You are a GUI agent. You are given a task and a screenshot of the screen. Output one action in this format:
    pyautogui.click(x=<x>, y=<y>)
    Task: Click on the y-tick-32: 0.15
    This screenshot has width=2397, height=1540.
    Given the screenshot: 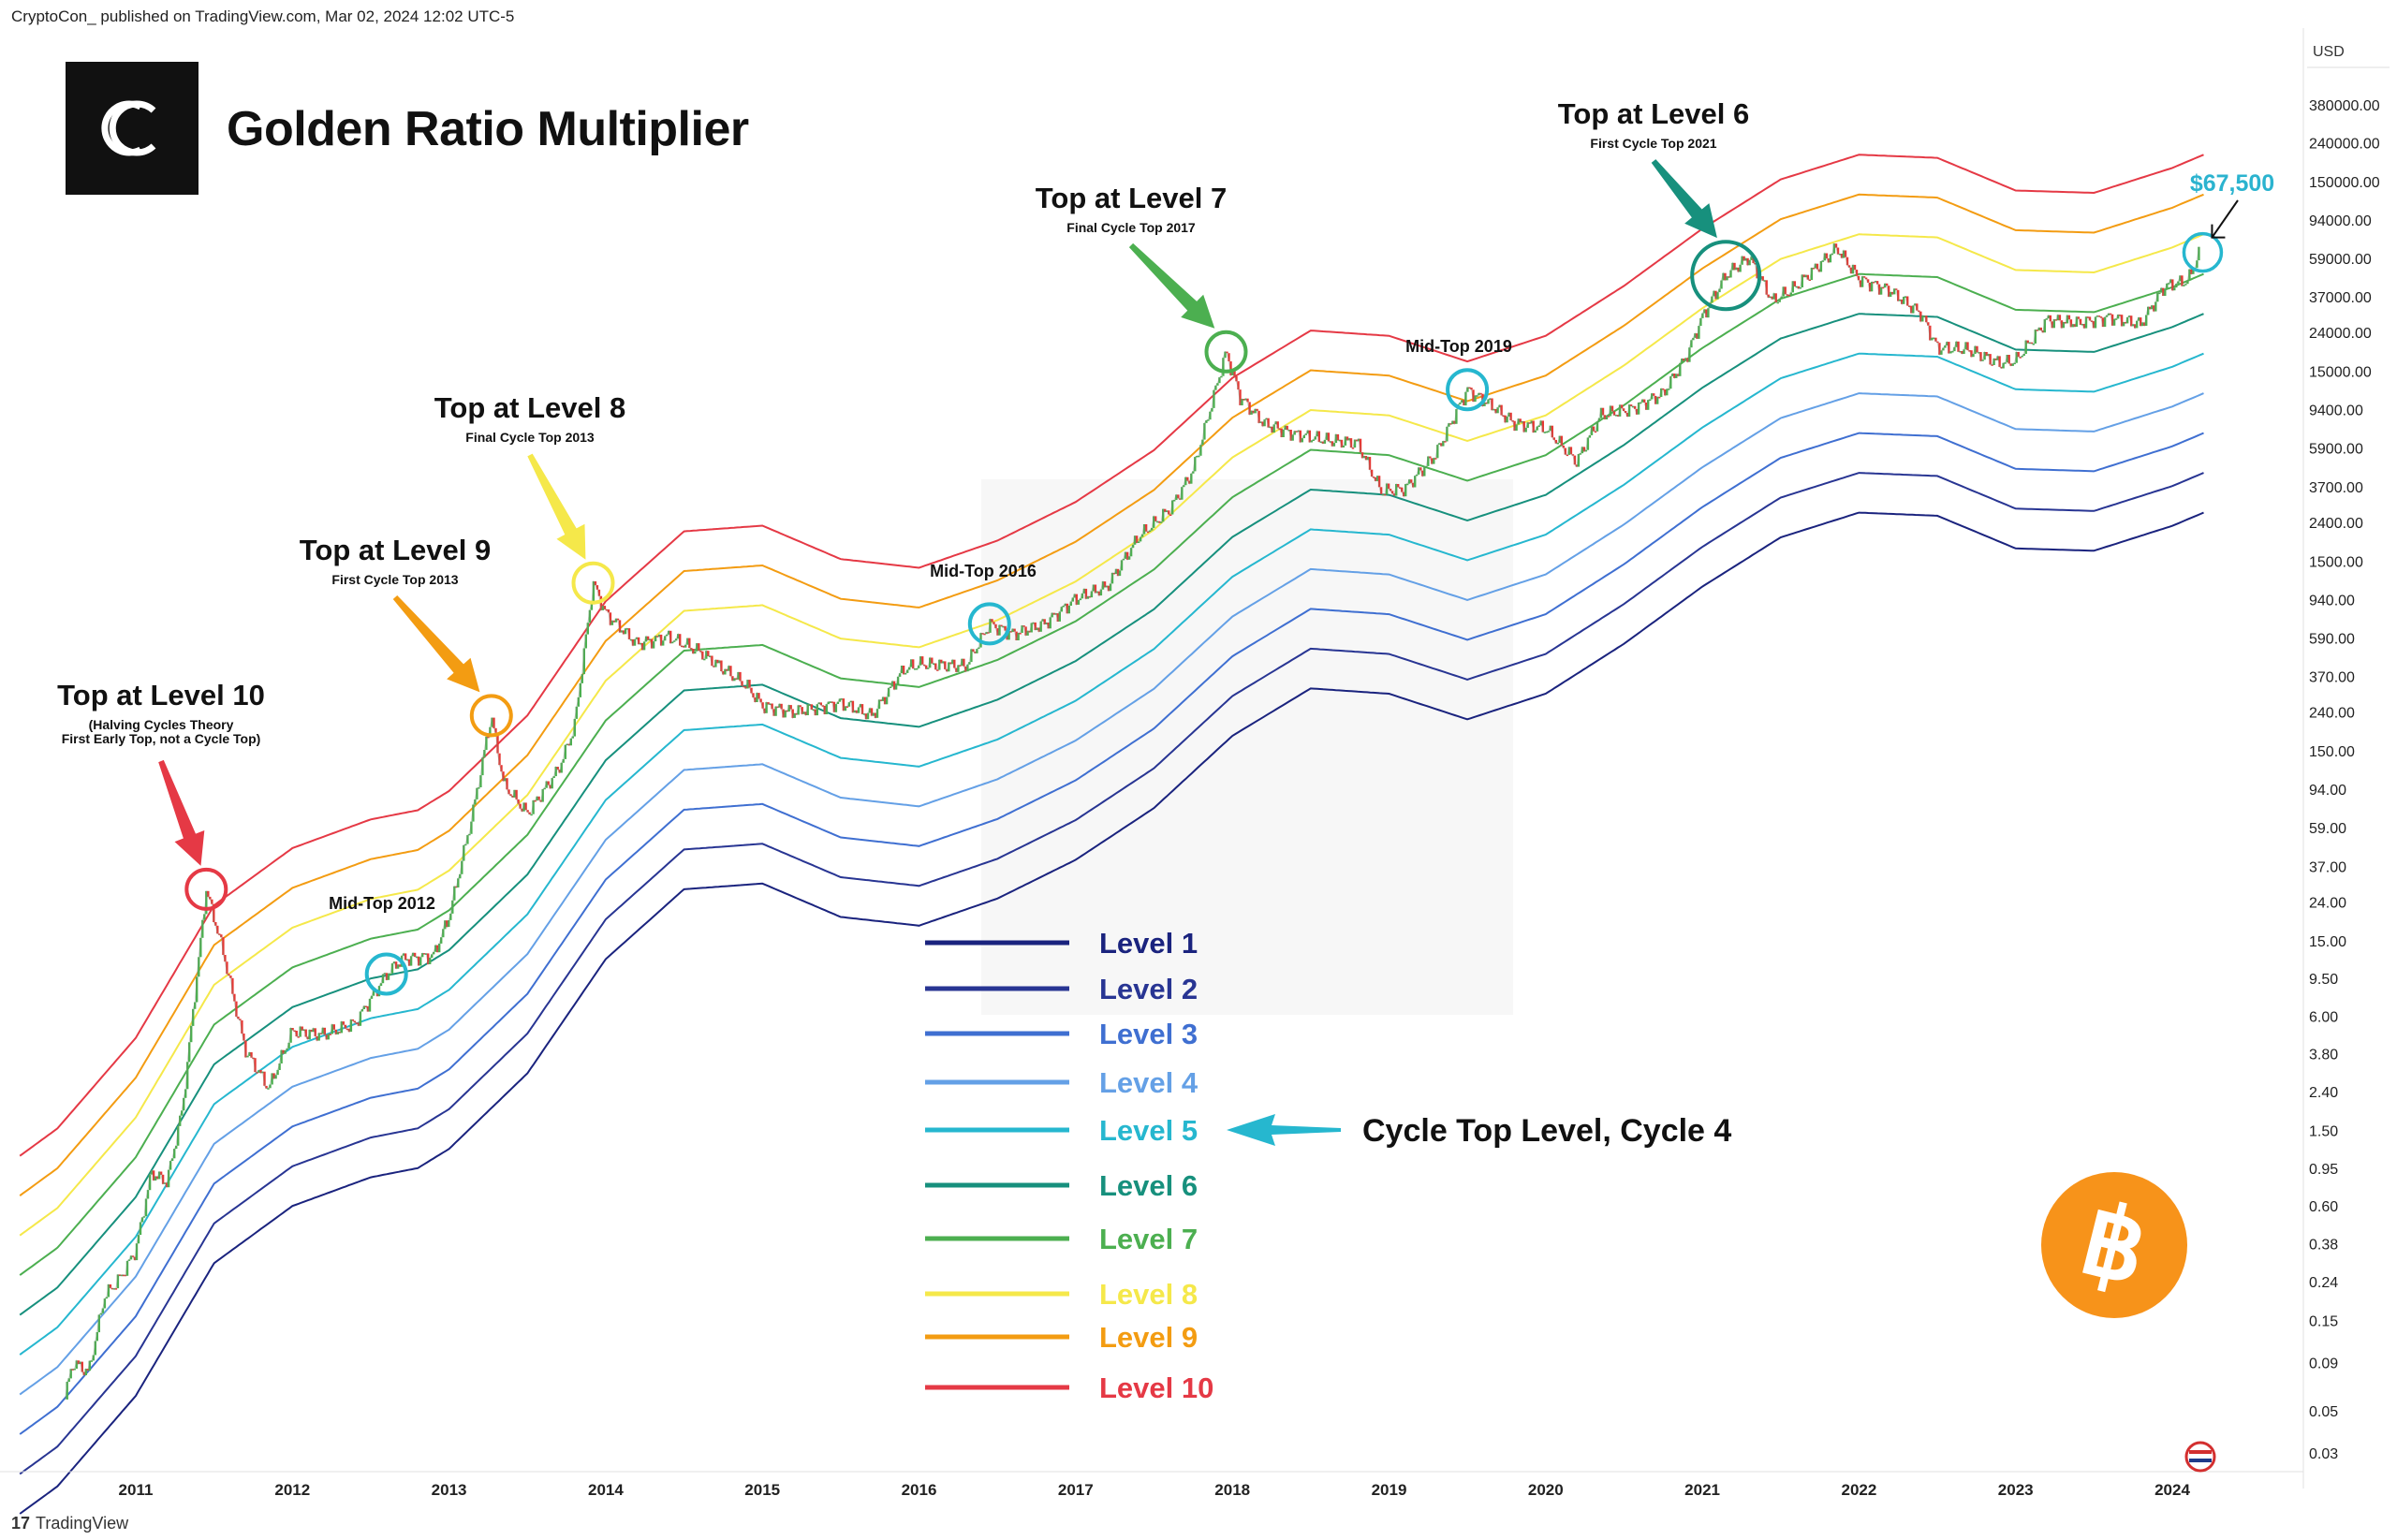 What is the action you would take?
    pyautogui.click(x=2323, y=1321)
    